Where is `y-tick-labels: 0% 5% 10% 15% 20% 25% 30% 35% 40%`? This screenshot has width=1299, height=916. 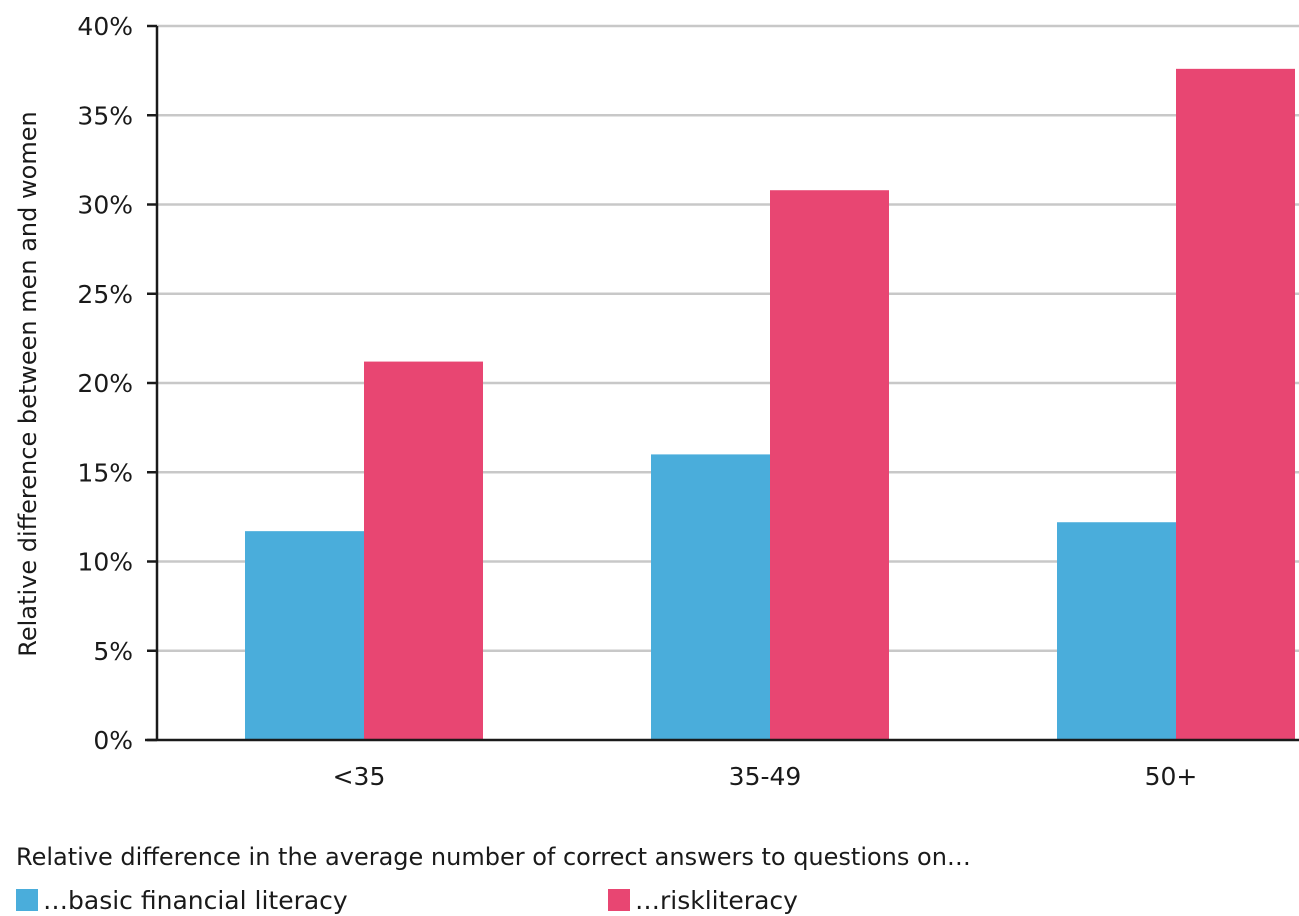
y-tick-labels: 0% 5% 10% 15% 20% 25% 30% 35% 40% is located at coordinates (117, 383).